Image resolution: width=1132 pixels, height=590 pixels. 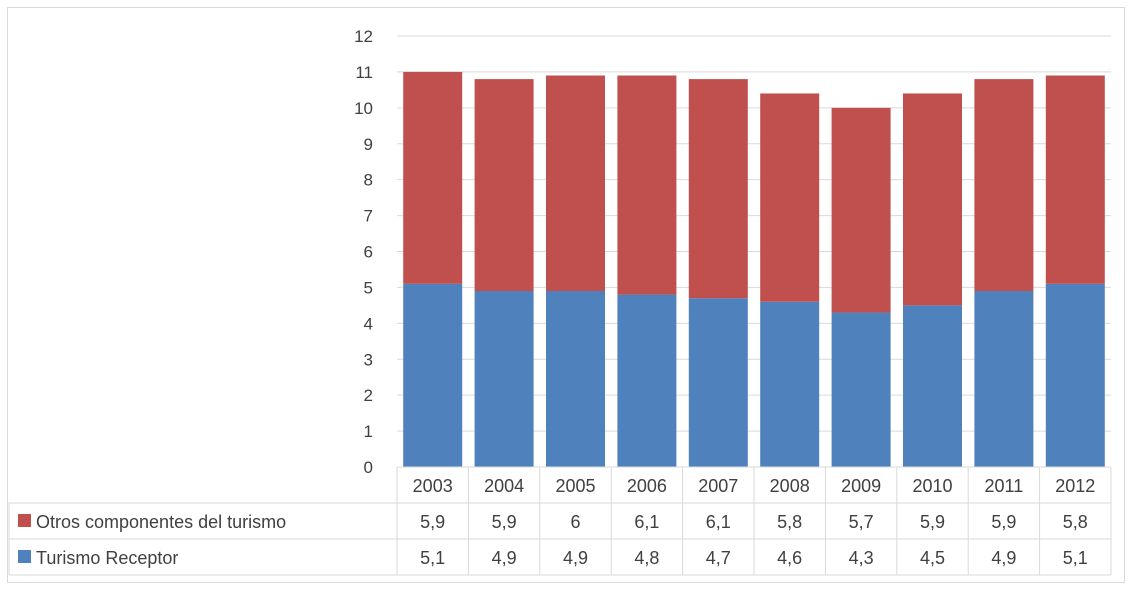 I want to click on y-tick-label: 7, so click(x=368, y=216).